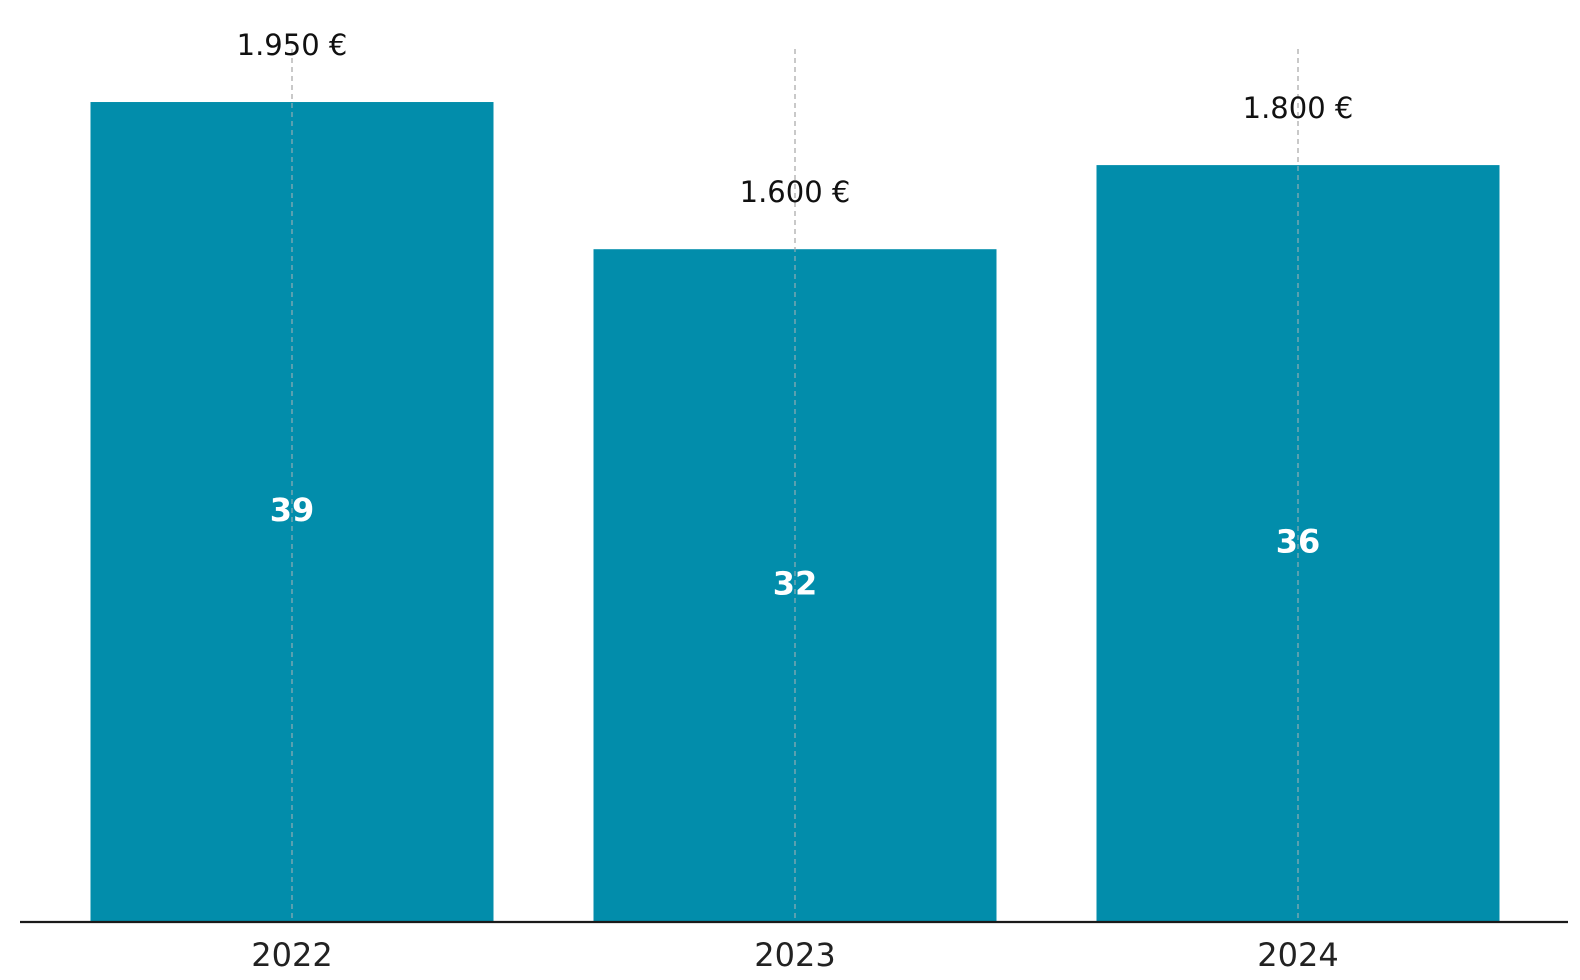  What do you see at coordinates (292, 45) in the screenshot?
I see `value-label-2022: 1.950 €` at bounding box center [292, 45].